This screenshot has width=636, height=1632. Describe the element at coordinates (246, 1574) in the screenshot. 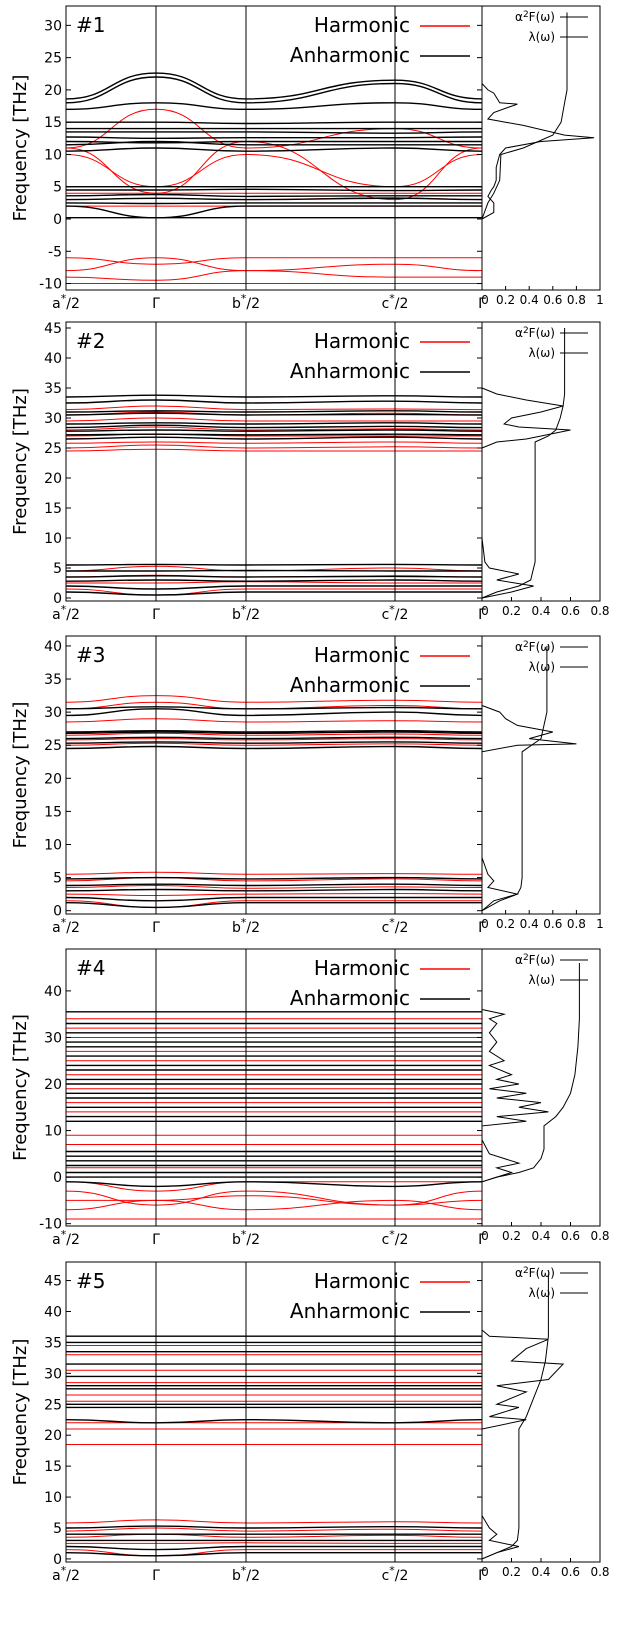

I see `xtick-label: b*/2` at that location.